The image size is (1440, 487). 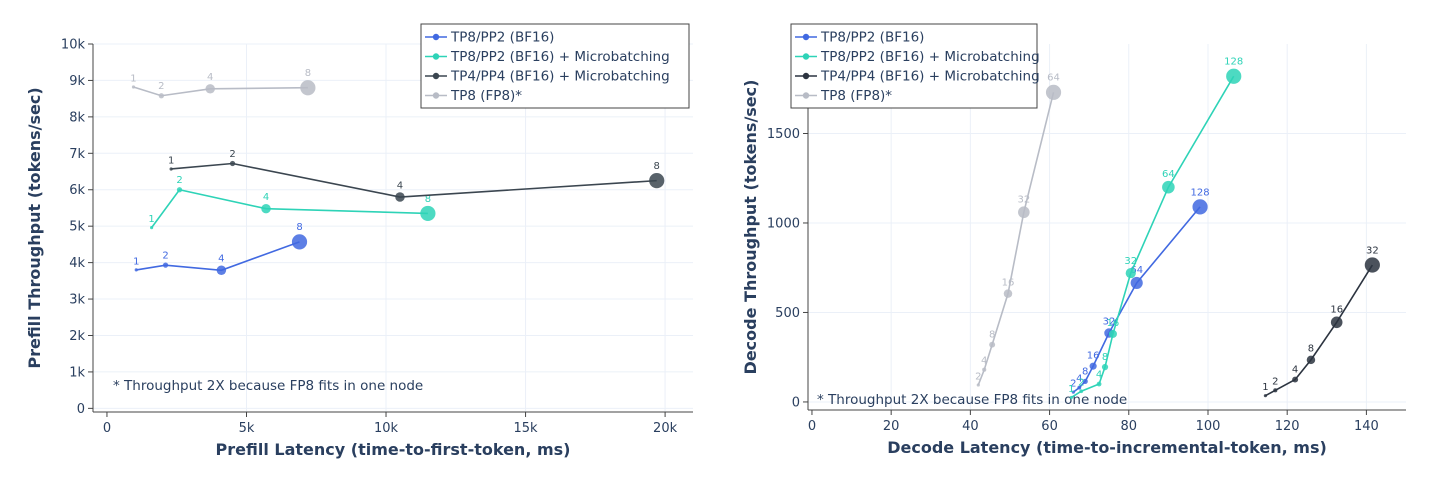 I want to click on x-tick-label: 120, so click(x=1287, y=426).